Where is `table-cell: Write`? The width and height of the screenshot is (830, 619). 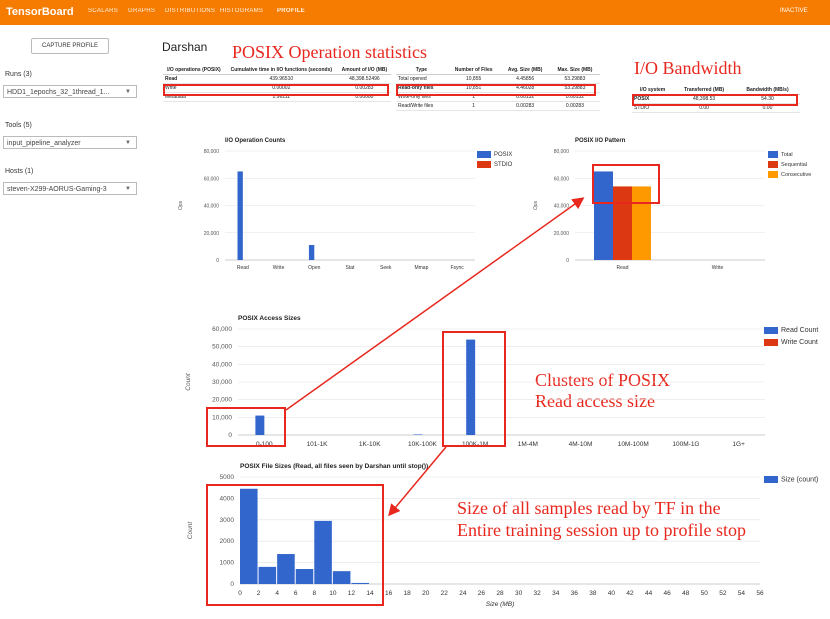
table-cell: Write is located at coordinates (194, 88).